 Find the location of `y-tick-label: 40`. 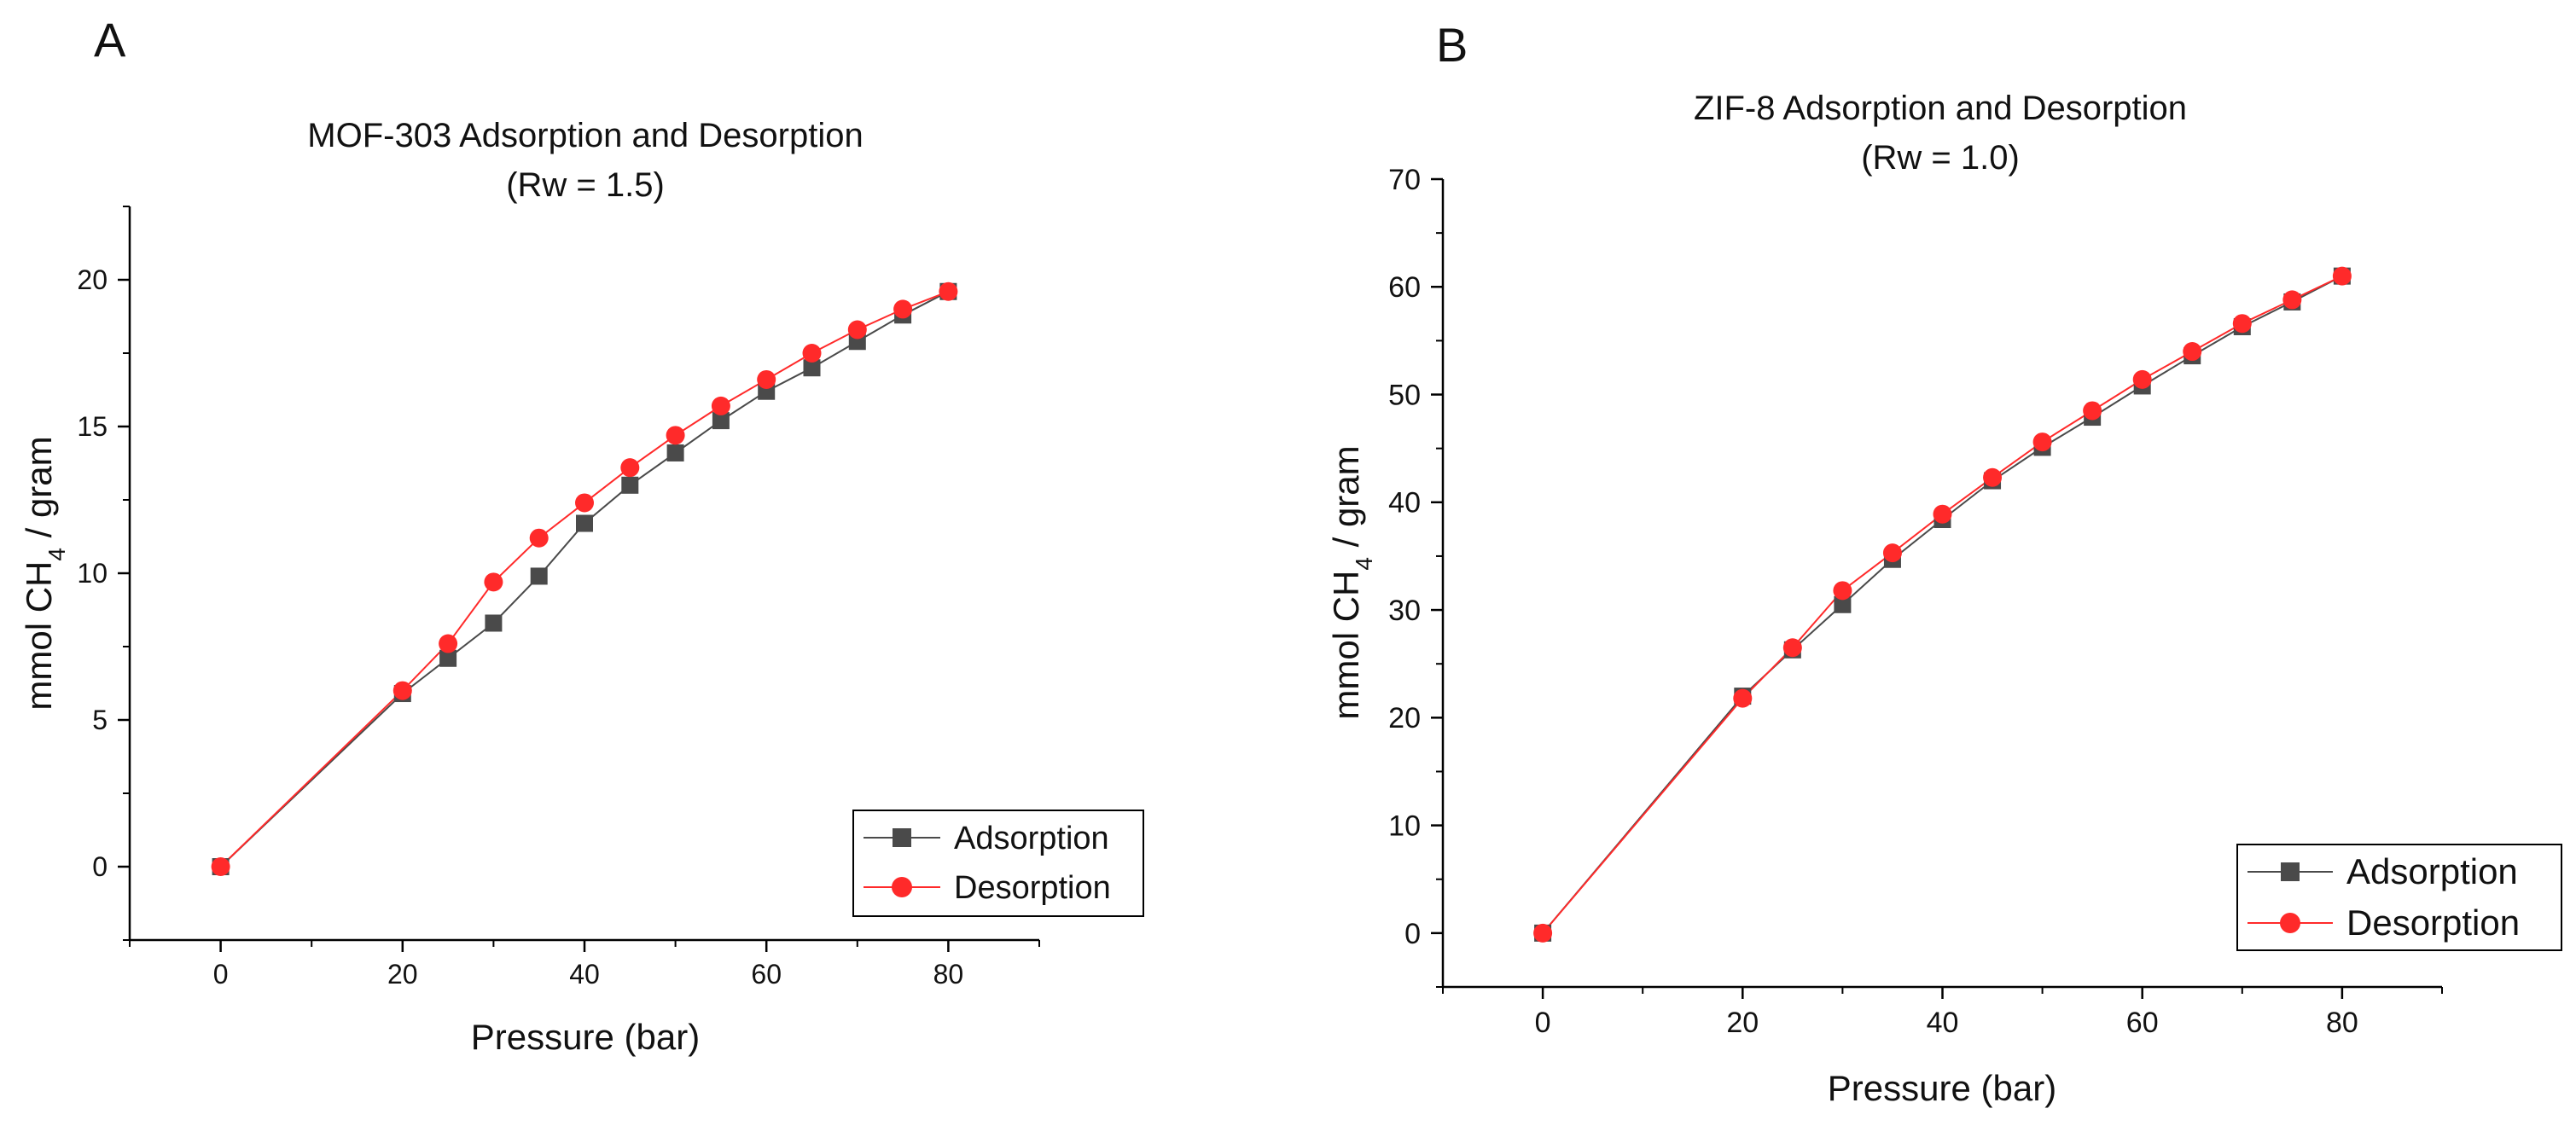

y-tick-label: 40 is located at coordinates (1404, 503).